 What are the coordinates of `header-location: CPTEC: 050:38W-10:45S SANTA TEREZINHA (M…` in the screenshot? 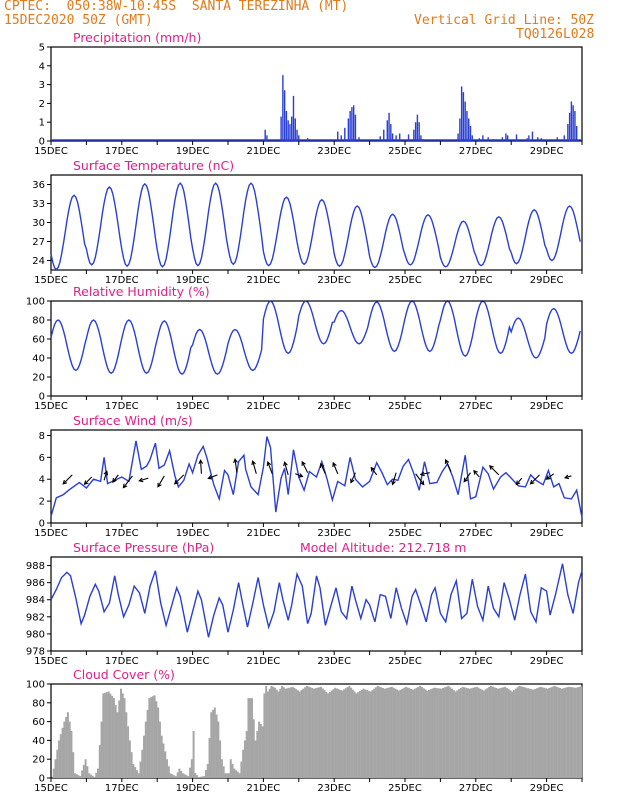 It's located at (176, 7).